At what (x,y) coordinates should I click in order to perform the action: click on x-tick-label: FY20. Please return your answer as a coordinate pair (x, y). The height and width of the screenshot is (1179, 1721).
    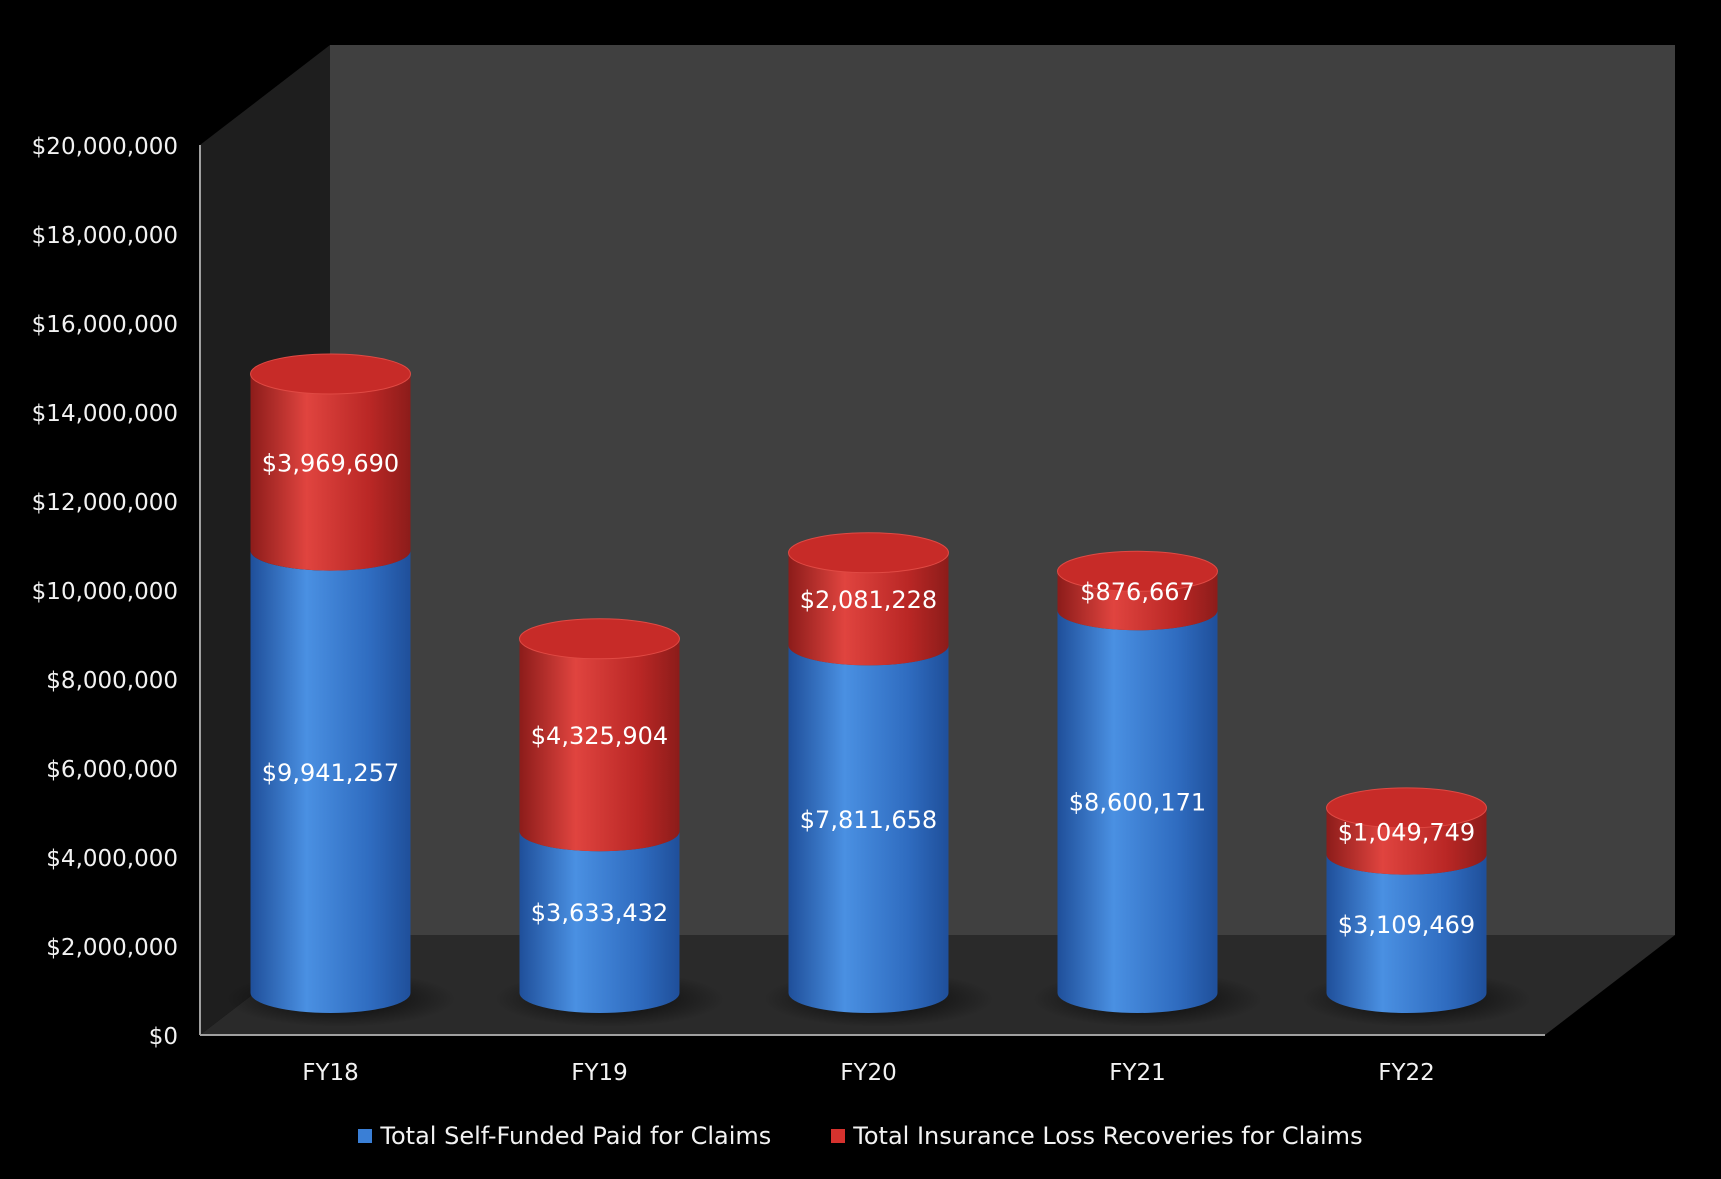
    Looking at the image, I should click on (868, 1073).